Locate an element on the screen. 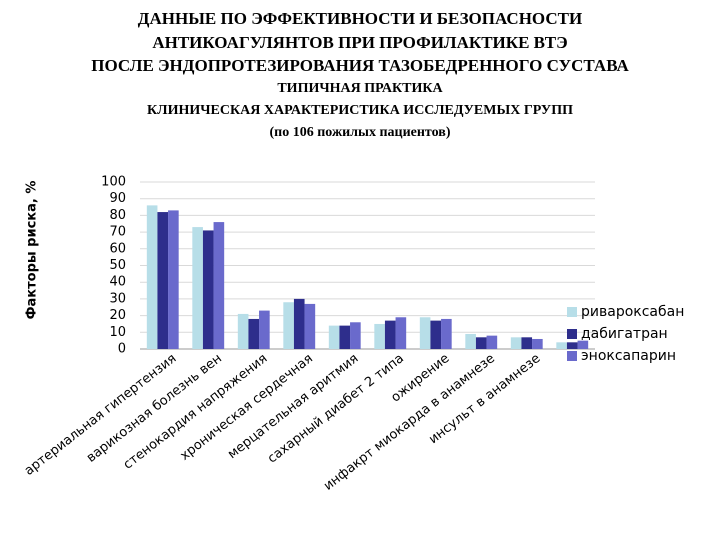 This screenshot has height=540, width=720. chart-title: ДАННЫЕ ПО ЭФФЕКТИВНОСТИ И БЕЗОПАСНОСТИ is located at coordinates (360, 18).